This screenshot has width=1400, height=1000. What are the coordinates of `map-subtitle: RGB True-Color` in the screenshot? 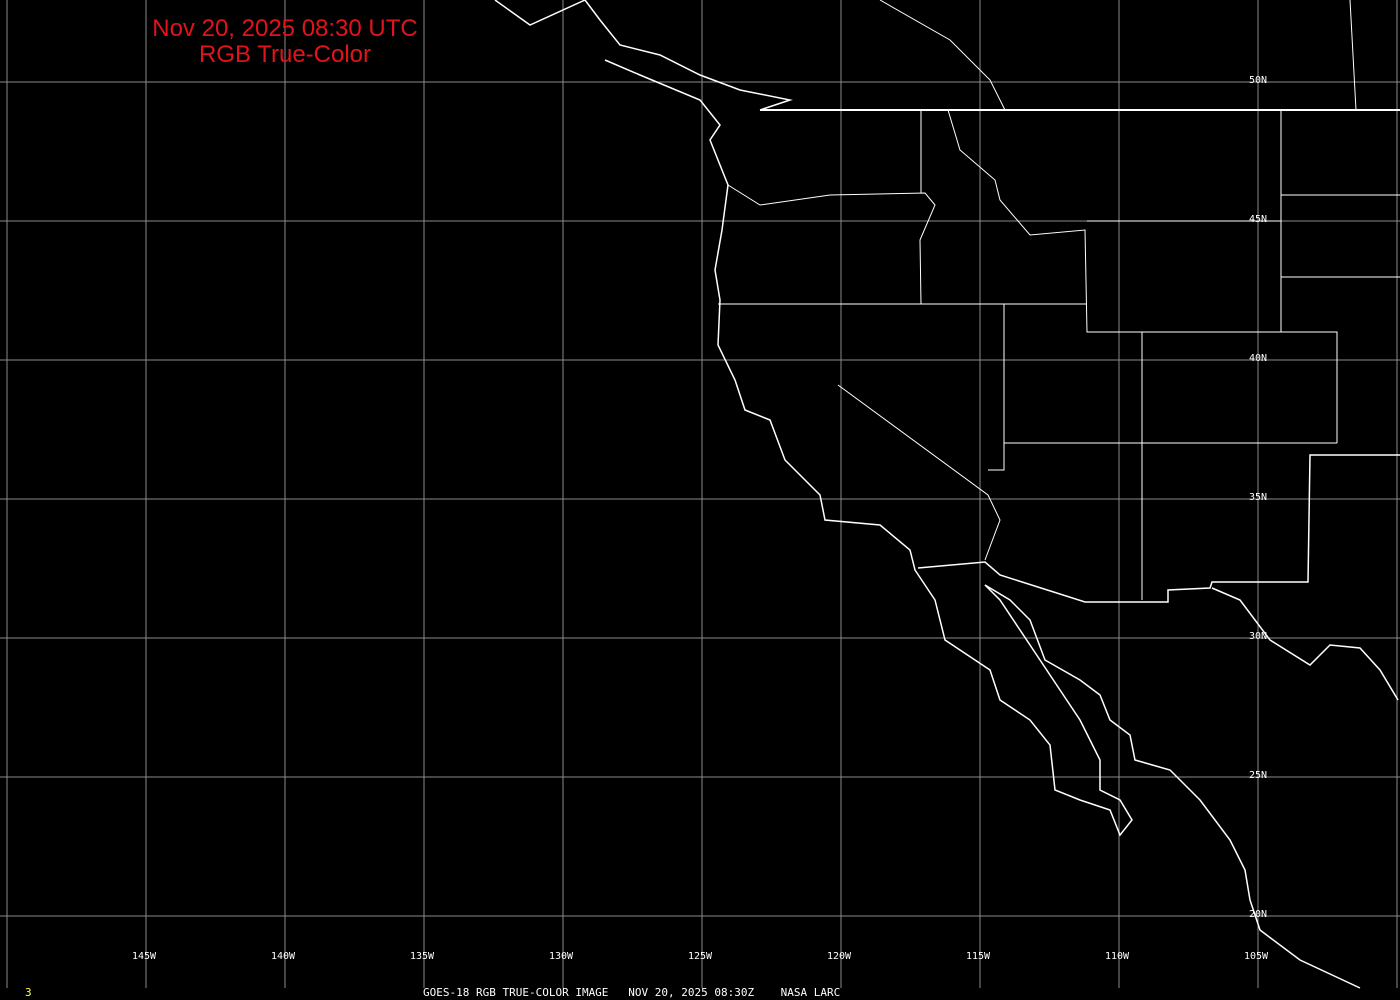 It's located at (285, 54).